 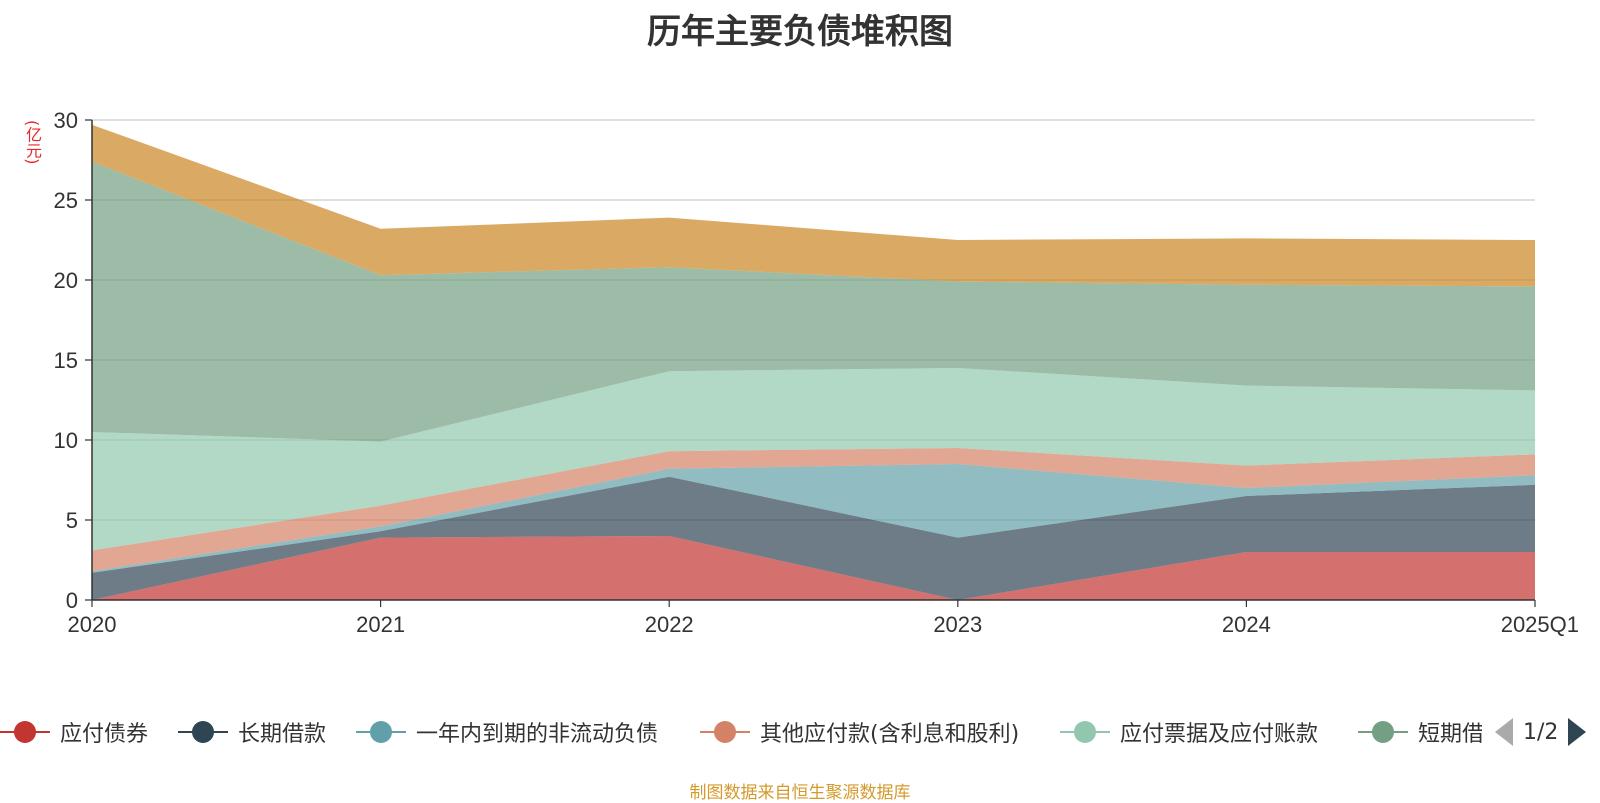 I want to click on legend-item-5: 短期借款, so click(x=1420, y=732).